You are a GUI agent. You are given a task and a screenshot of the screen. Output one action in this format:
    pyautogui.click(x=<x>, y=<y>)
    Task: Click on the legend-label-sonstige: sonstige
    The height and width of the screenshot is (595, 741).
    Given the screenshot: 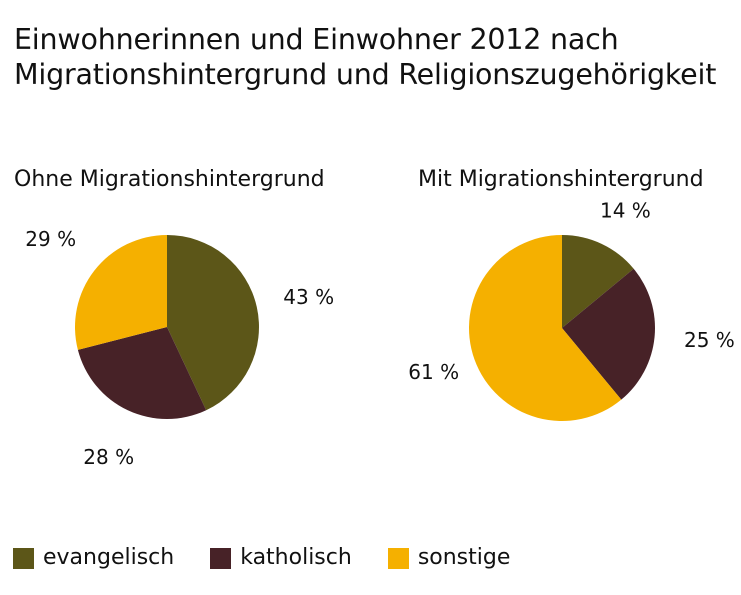 What is the action you would take?
    pyautogui.click(x=464, y=557)
    